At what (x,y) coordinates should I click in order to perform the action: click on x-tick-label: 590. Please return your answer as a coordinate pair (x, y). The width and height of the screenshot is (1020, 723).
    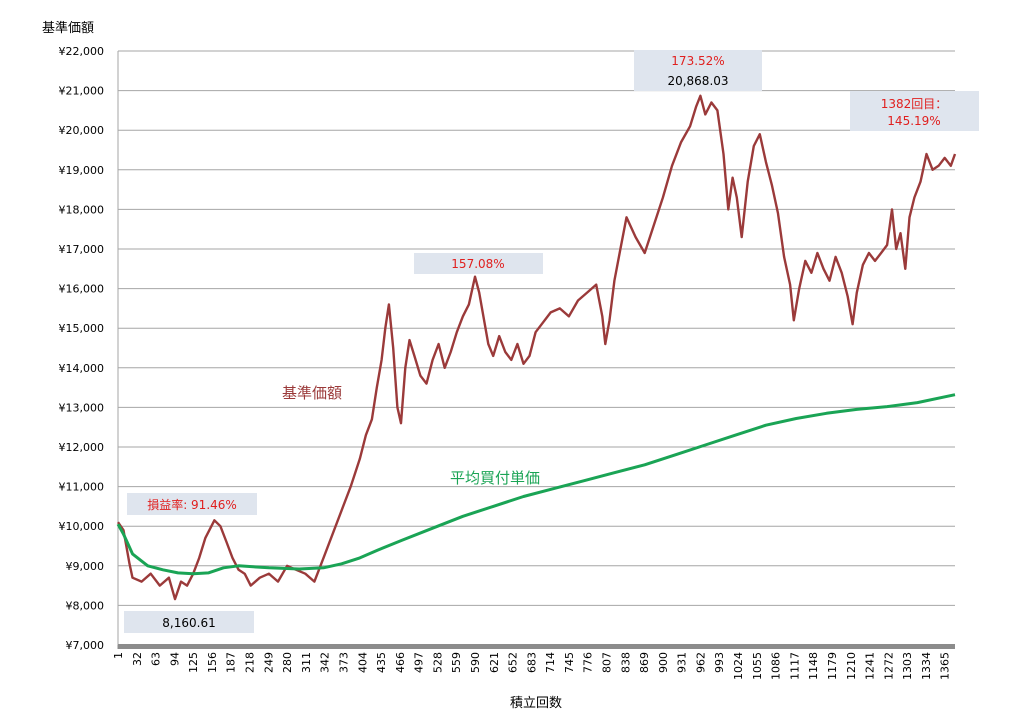
    Looking at the image, I should click on (475, 662).